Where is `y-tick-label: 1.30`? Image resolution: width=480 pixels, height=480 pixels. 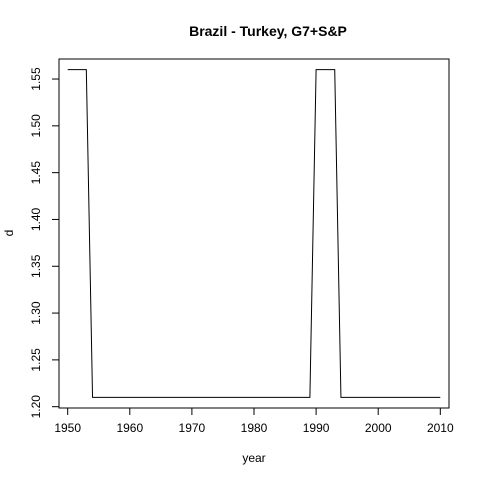
y-tick-label: 1.30 is located at coordinates (36, 313).